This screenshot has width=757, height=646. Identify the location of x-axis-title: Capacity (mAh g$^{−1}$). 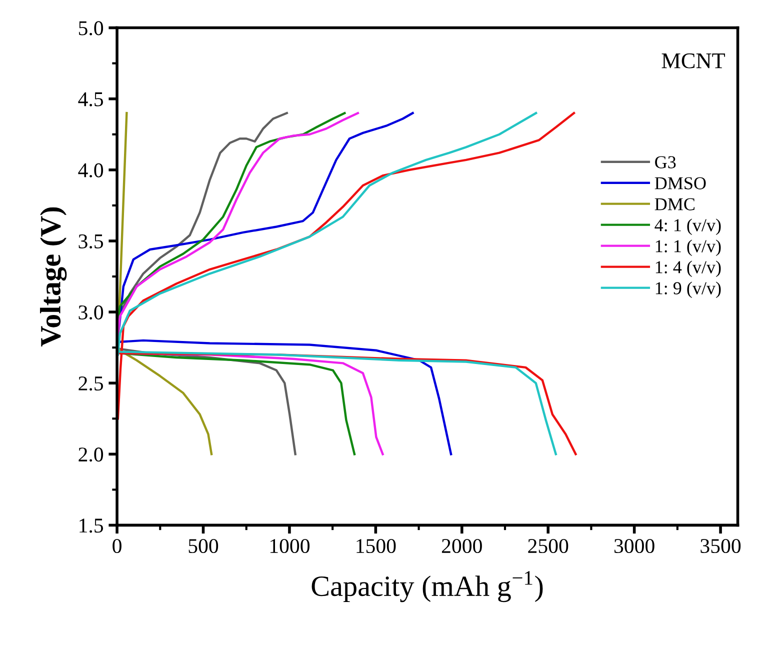
(427, 586).